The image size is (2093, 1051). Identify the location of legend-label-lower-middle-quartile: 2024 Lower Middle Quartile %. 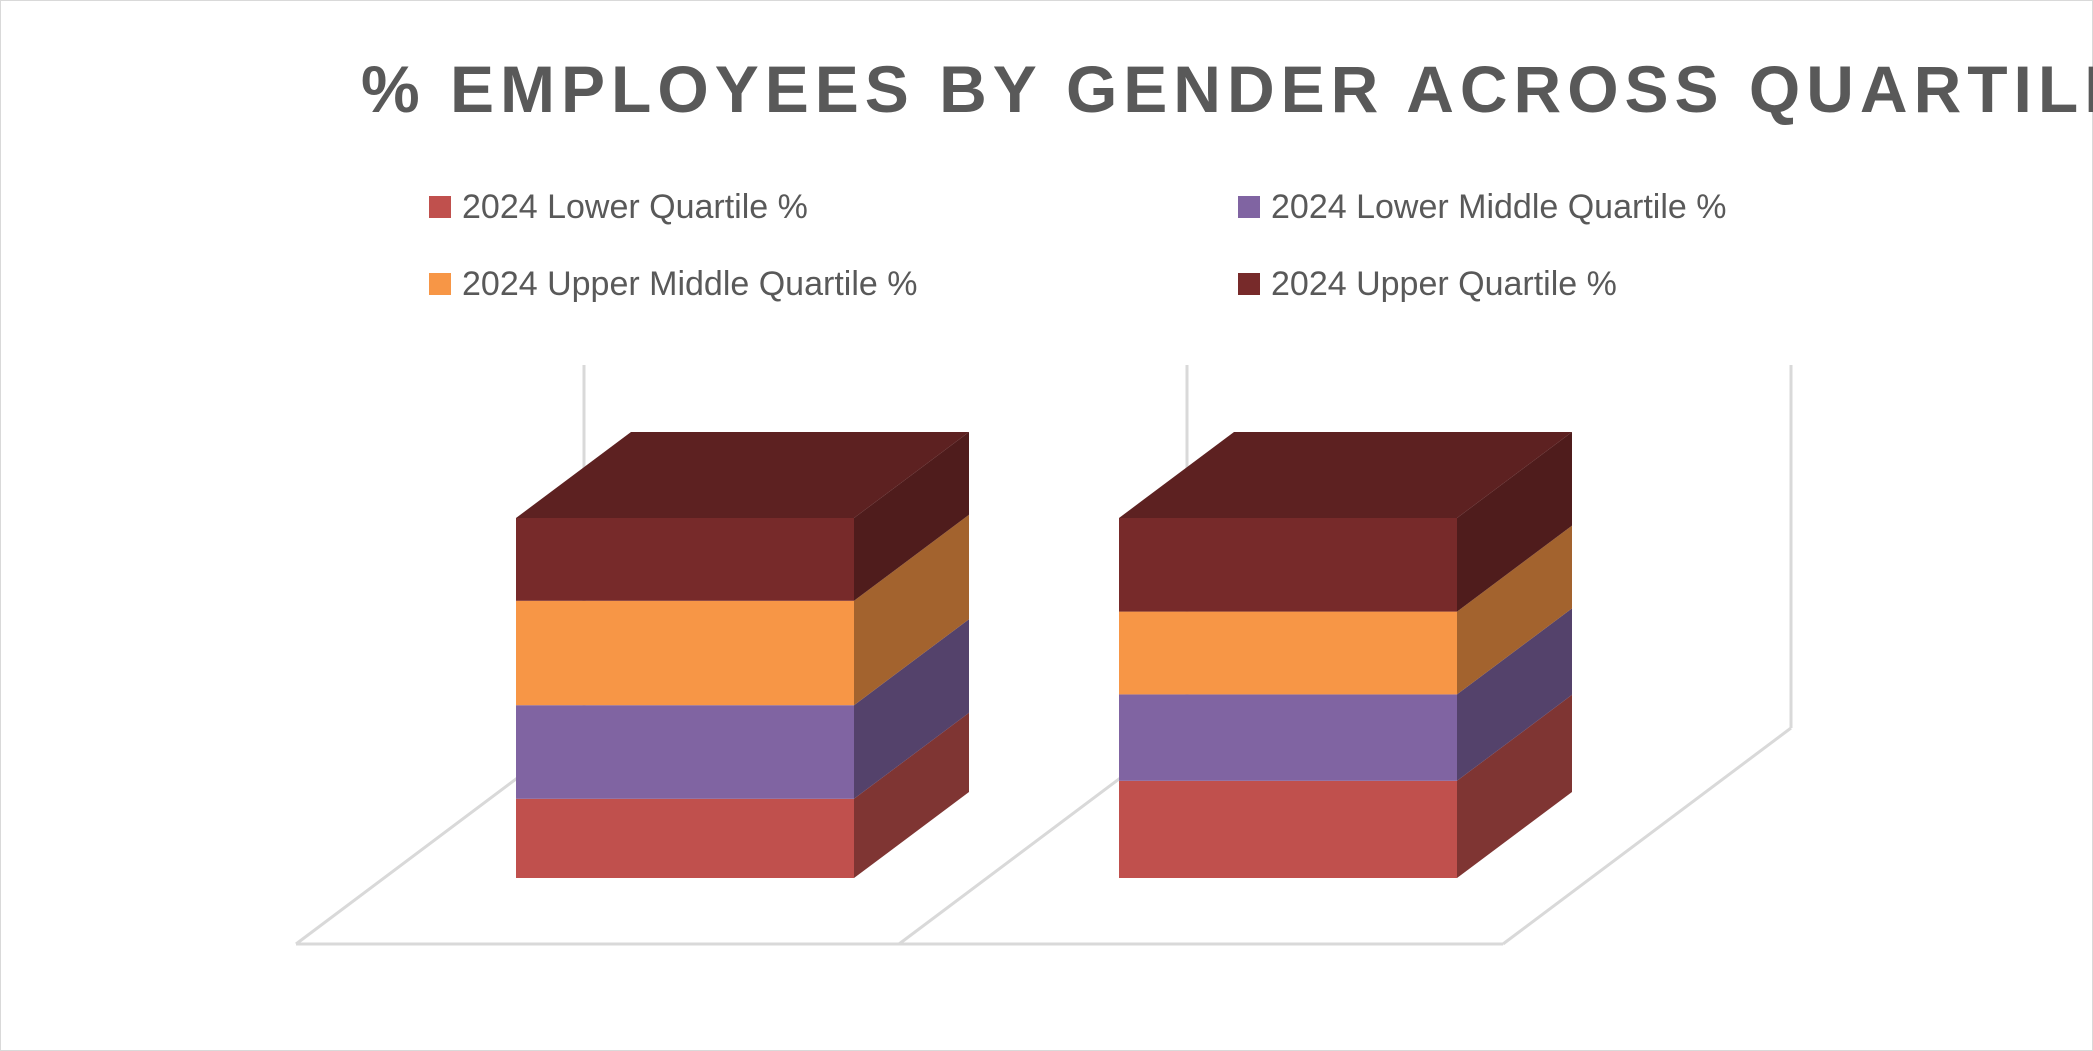
(1499, 206).